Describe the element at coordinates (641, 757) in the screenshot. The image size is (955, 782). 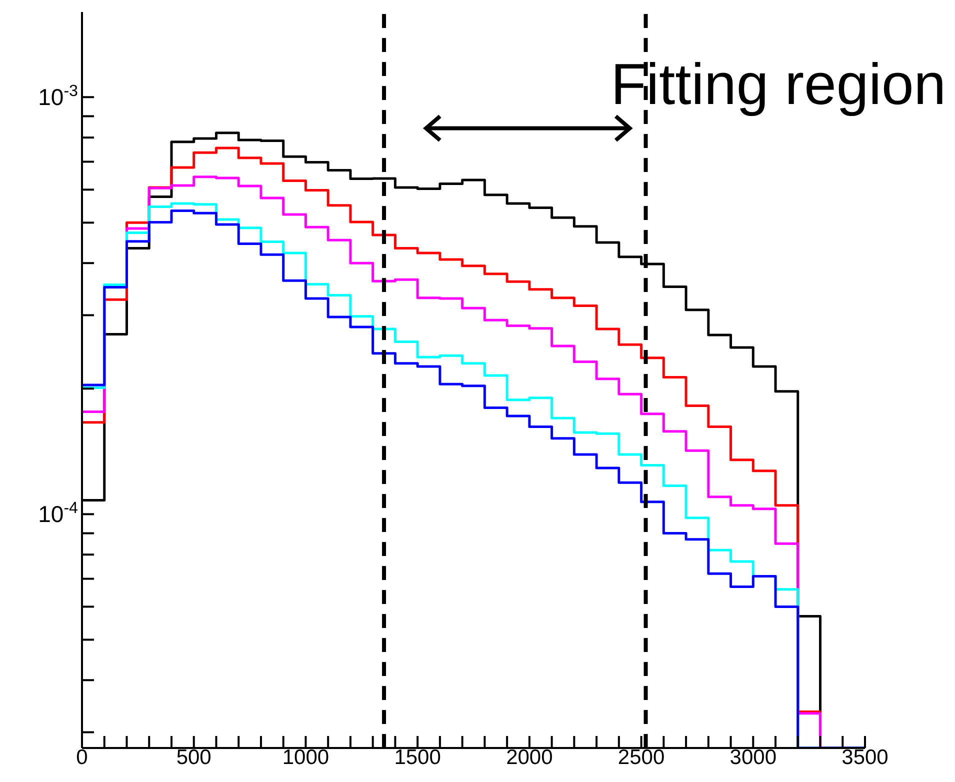
I see `x-tick-label: 2500` at that location.